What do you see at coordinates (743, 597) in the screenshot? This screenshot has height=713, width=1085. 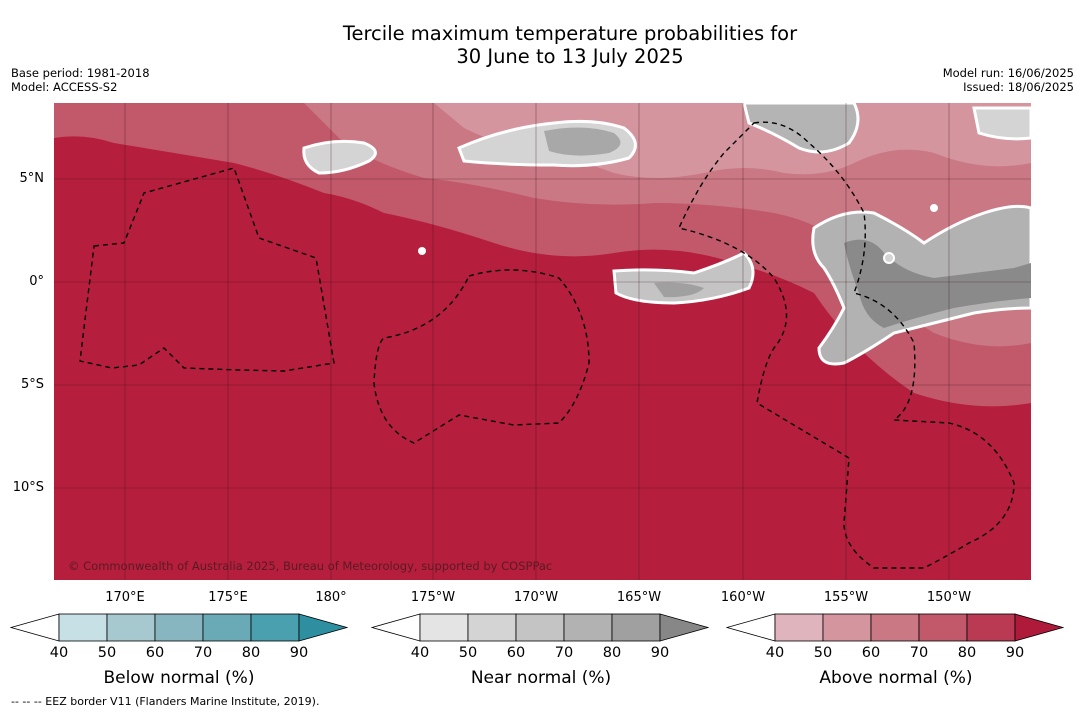 I see `lon-label-160w: 160°W` at bounding box center [743, 597].